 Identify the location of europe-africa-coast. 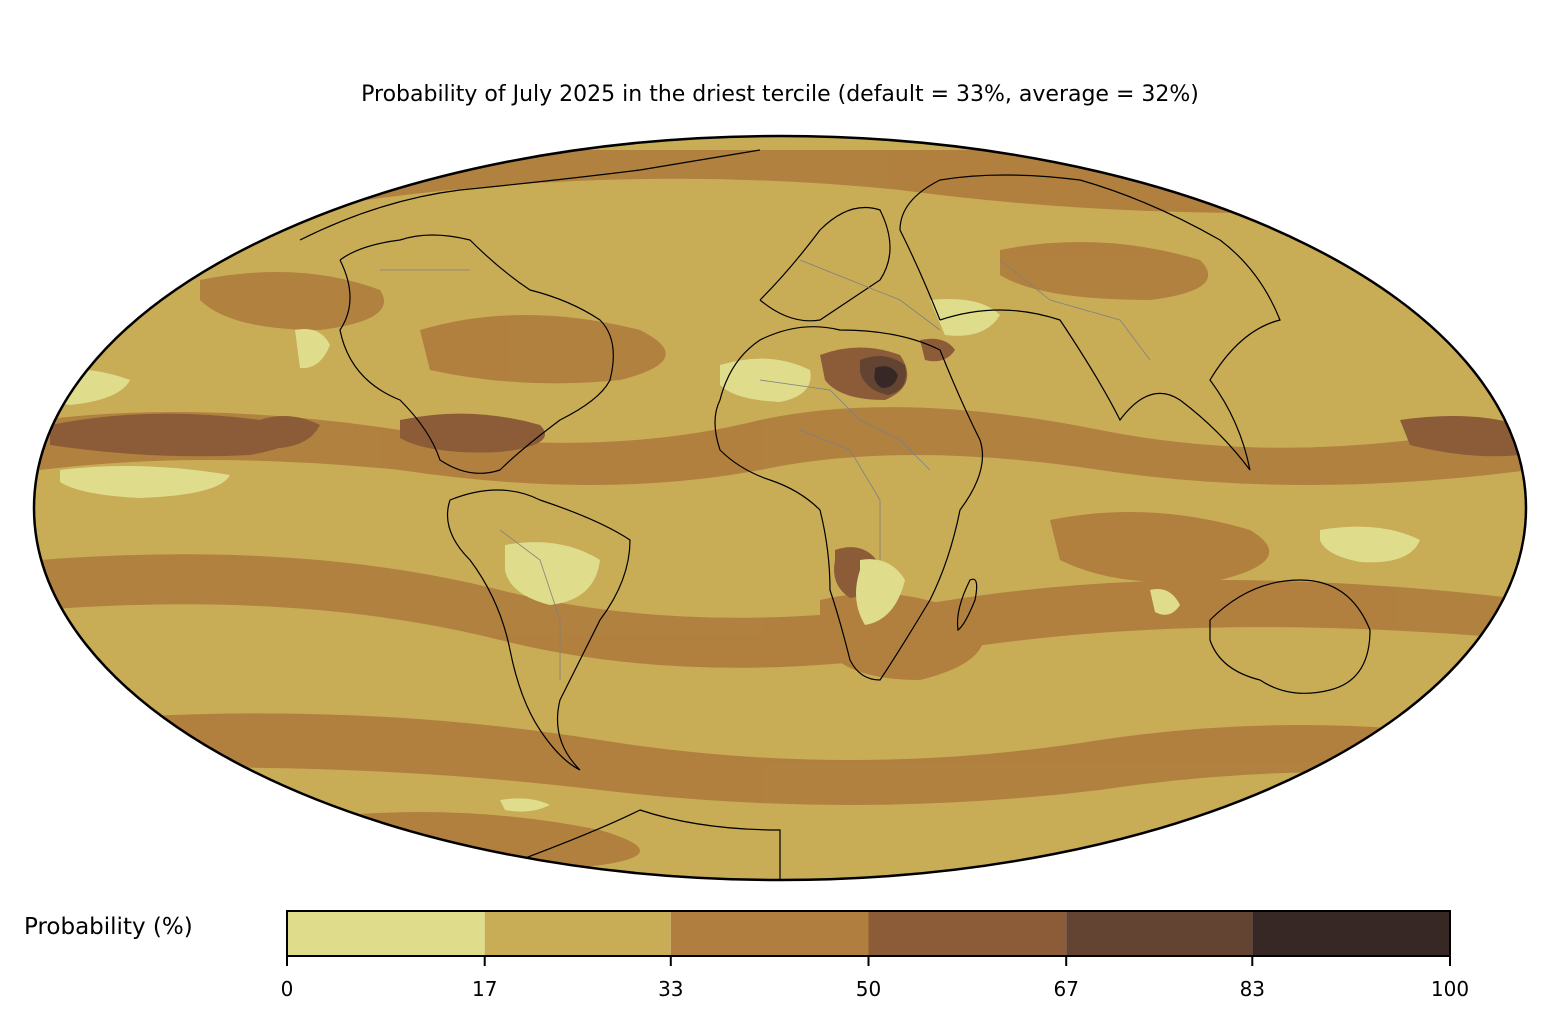
(849, 443).